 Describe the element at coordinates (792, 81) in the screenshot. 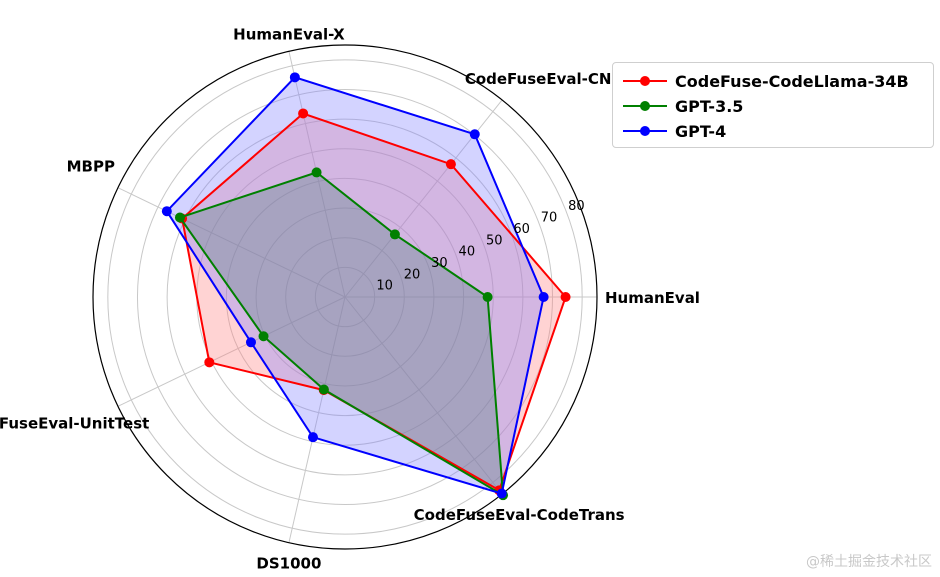

I see `legend-label-codefuse: CodeFuse-CodeLlama-34B` at that location.